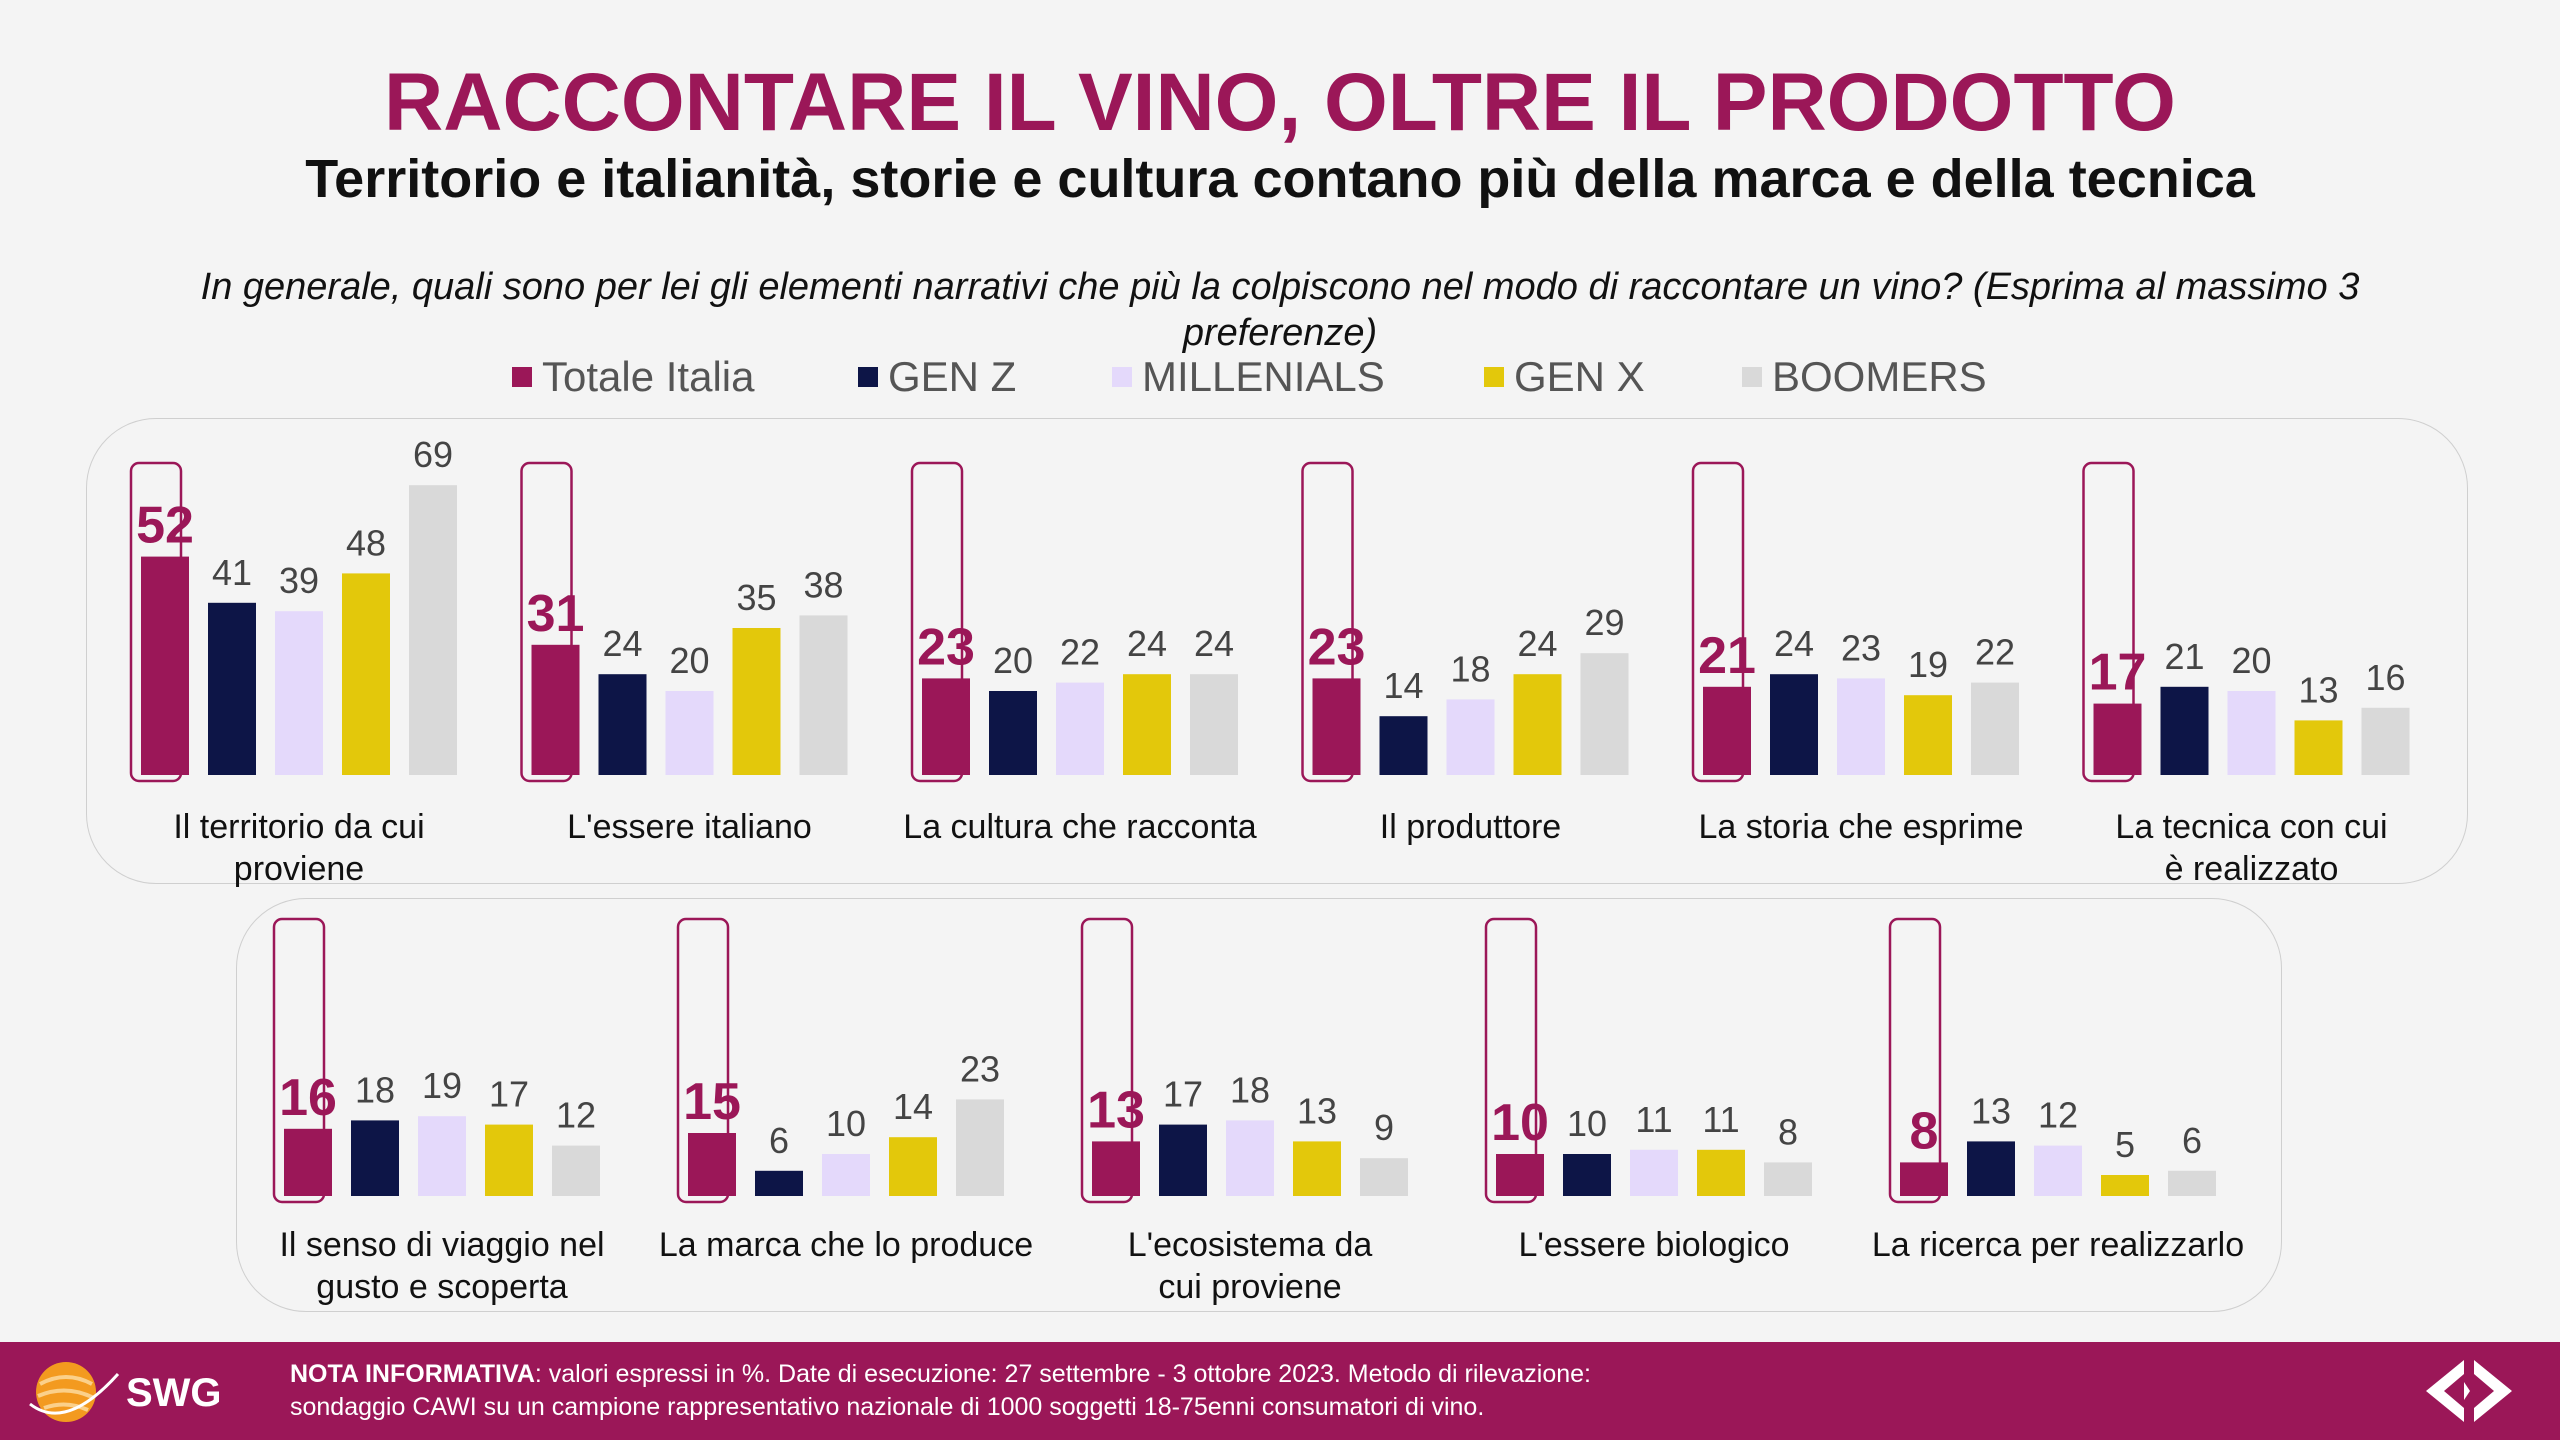 The width and height of the screenshot is (2560, 1440). I want to click on legend-item-millenials: MILLENIALS, so click(1248, 377).